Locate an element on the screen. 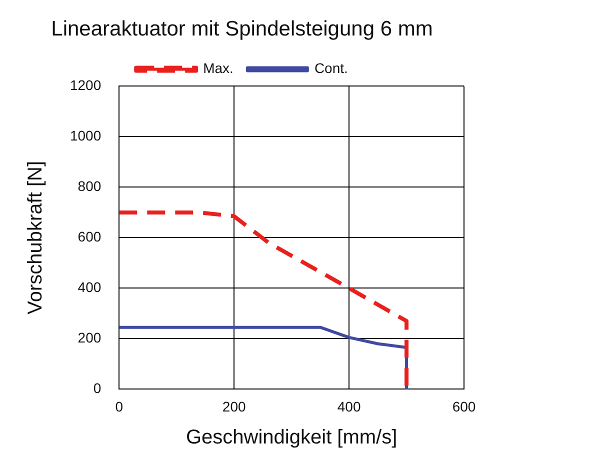 This screenshot has width=604, height=455. y-tick-label: 800 is located at coordinates (90, 186).